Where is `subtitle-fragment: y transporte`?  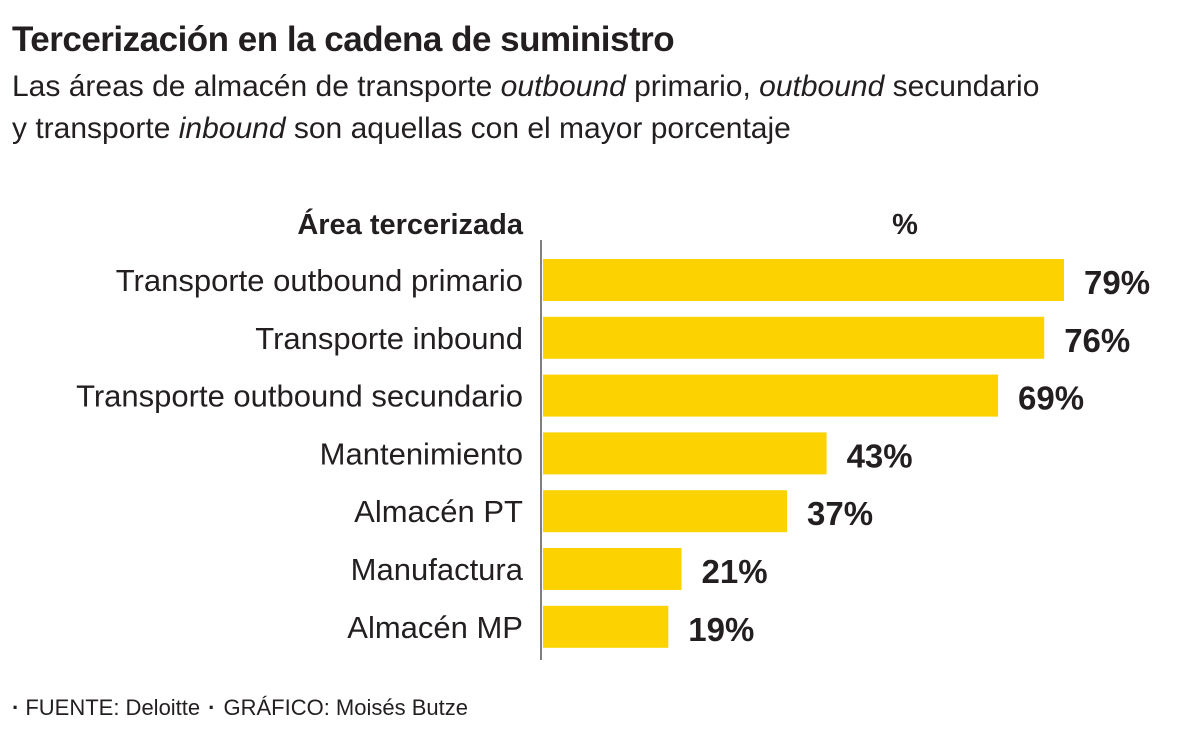
subtitle-fragment: y transporte is located at coordinates (95, 128).